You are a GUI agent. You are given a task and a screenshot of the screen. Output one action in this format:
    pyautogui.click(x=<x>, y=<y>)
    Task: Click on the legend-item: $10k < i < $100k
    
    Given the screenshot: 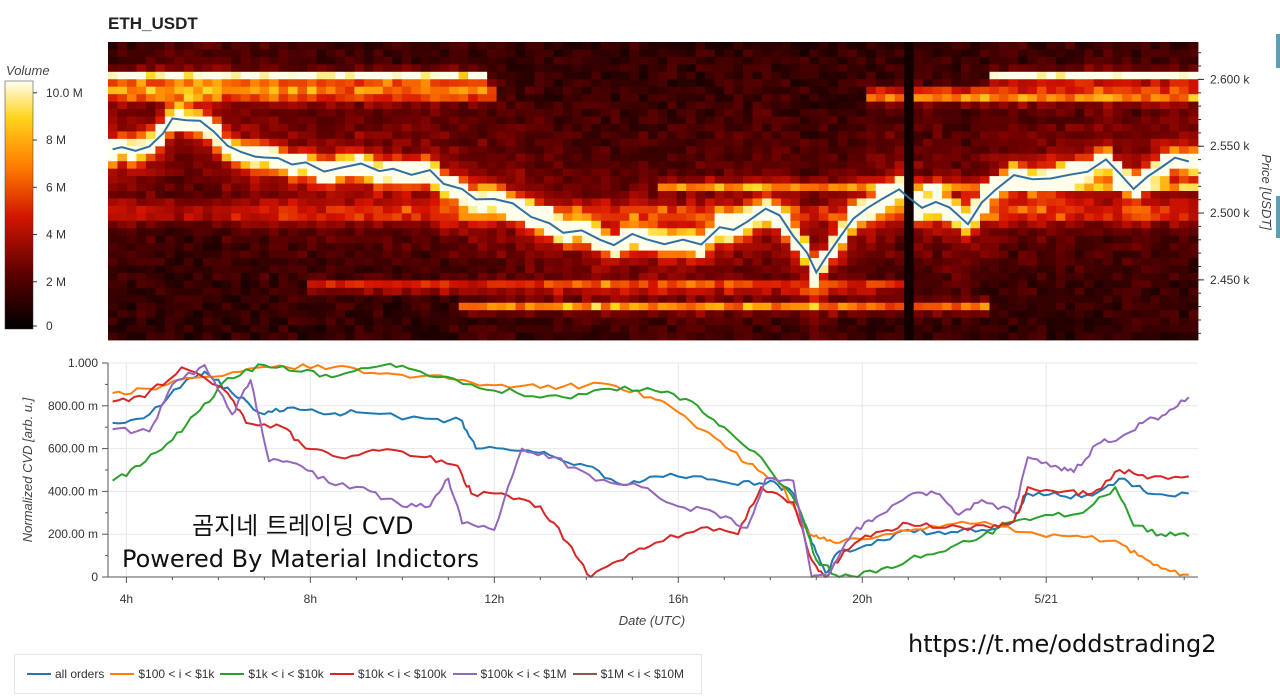 What is the action you would take?
    pyautogui.click(x=388, y=674)
    